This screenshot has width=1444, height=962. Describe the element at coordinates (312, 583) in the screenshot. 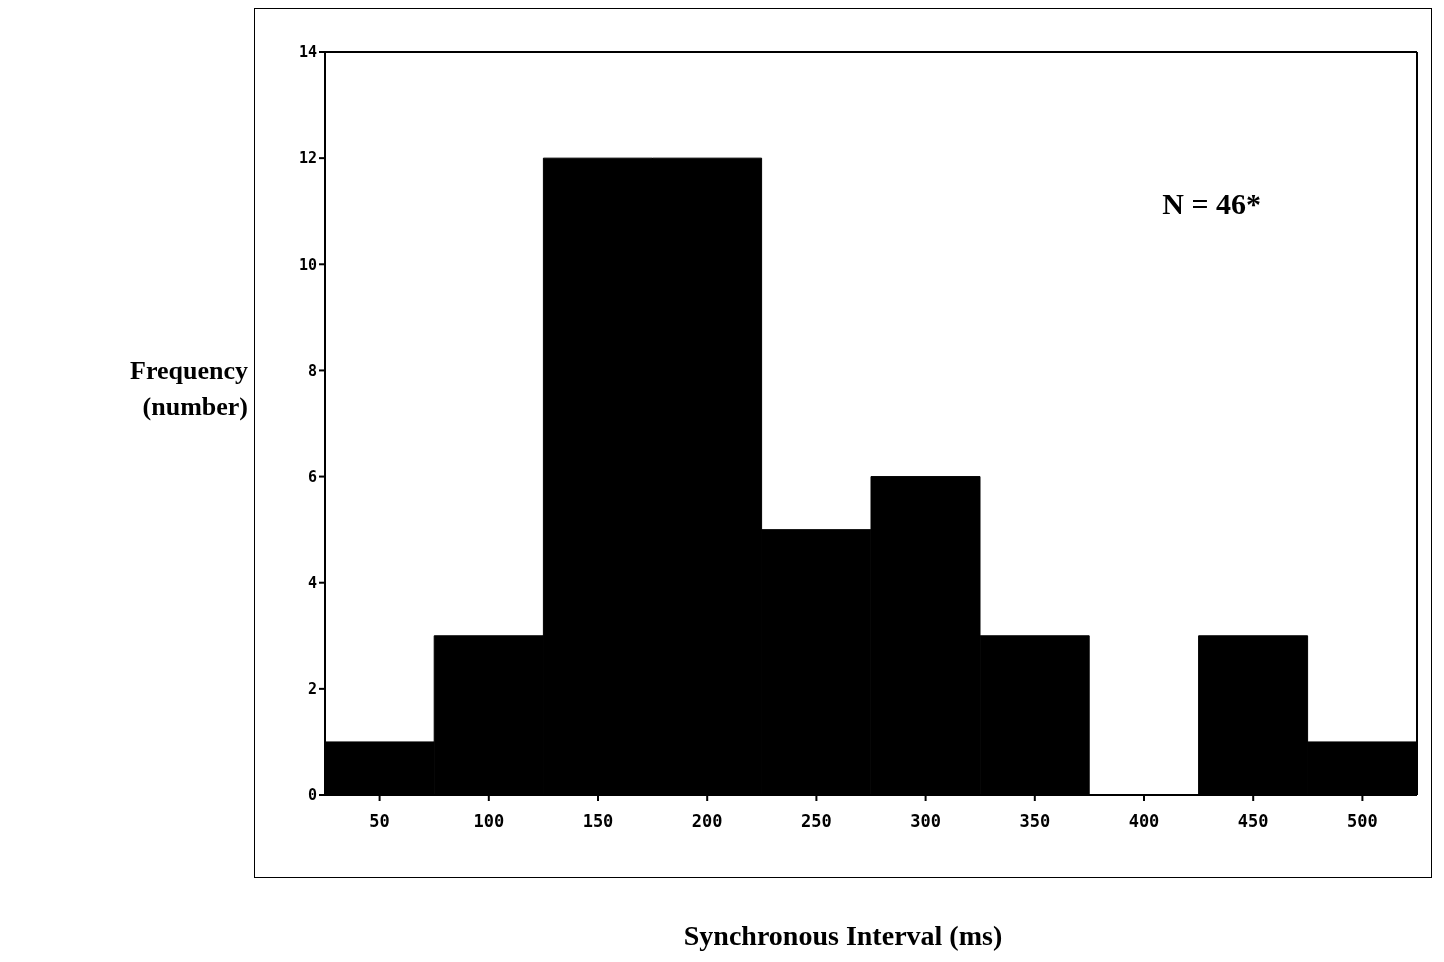

I see `y-tick-label: 4` at that location.